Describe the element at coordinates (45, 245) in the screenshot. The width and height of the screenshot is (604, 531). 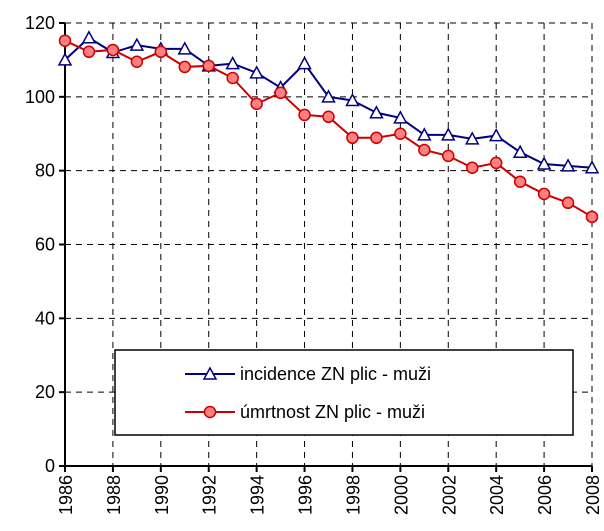
I see `y-tick-label: 60` at that location.